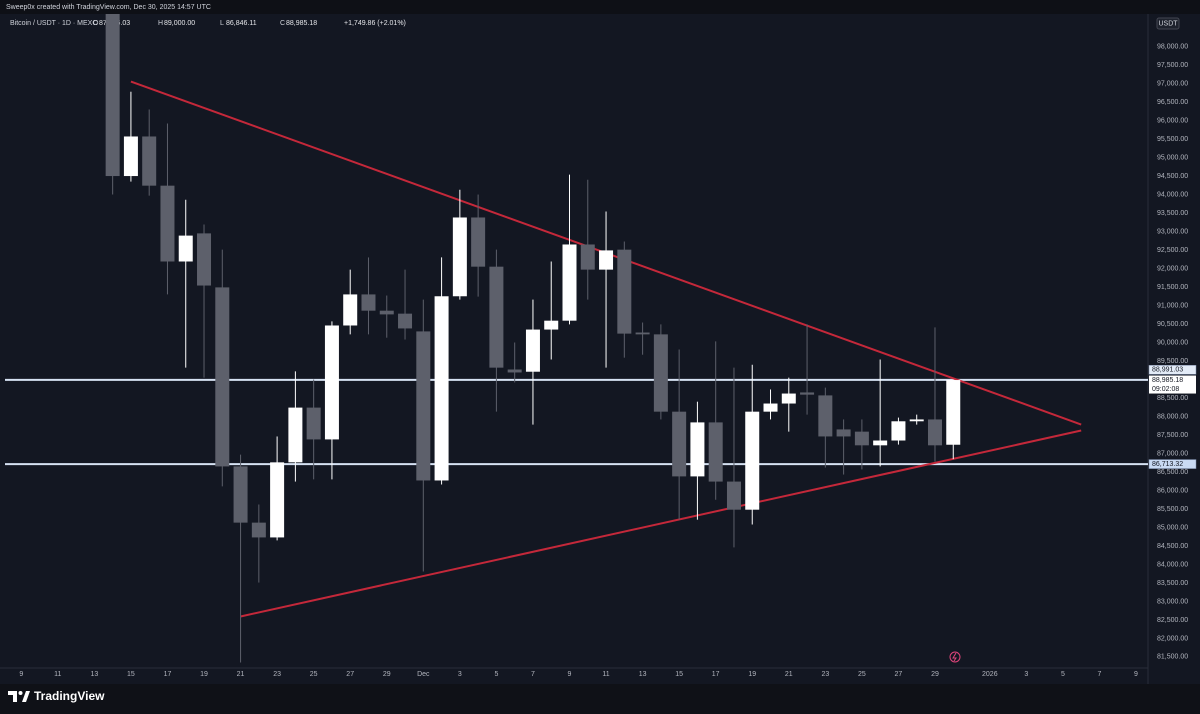  I want to click on y-tick-label: 95,000.00, so click(1172, 157).